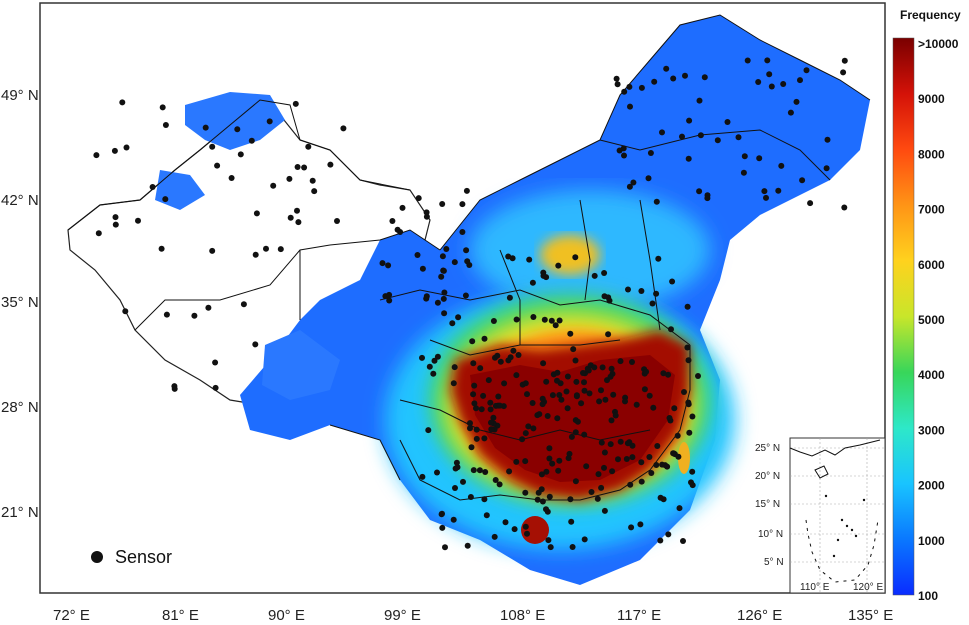 The image size is (969, 625). Describe the element at coordinates (20, 95) in the screenshot. I see `lat-label: 49° N` at that location.